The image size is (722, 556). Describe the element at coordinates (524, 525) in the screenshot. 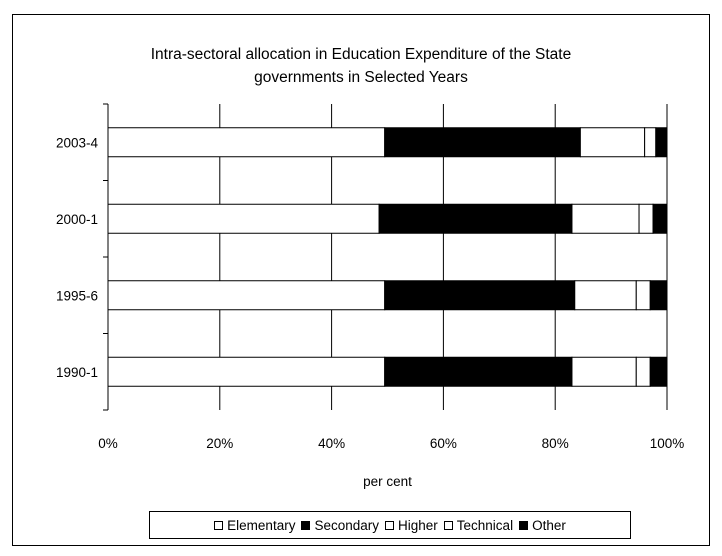

I see `legend-swatch-other` at that location.